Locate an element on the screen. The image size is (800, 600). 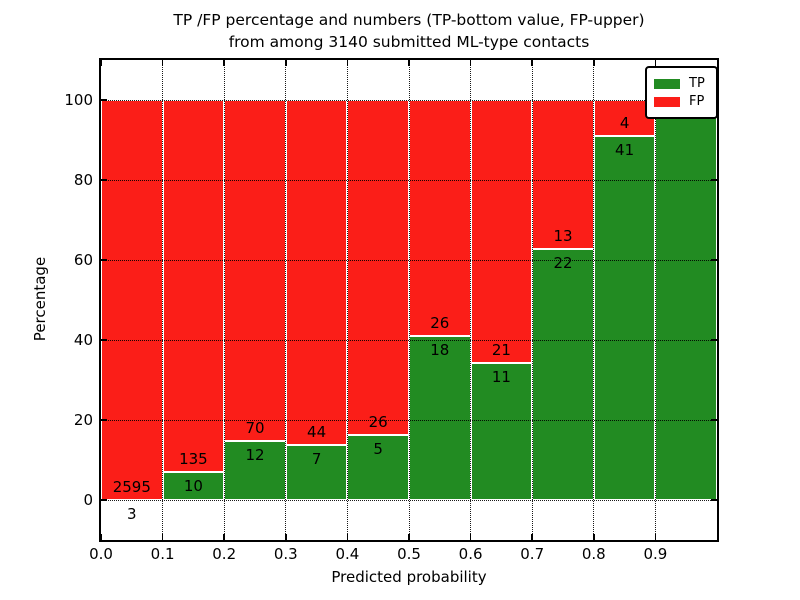
bar-tp-count-label: 41 is located at coordinates (625, 149).